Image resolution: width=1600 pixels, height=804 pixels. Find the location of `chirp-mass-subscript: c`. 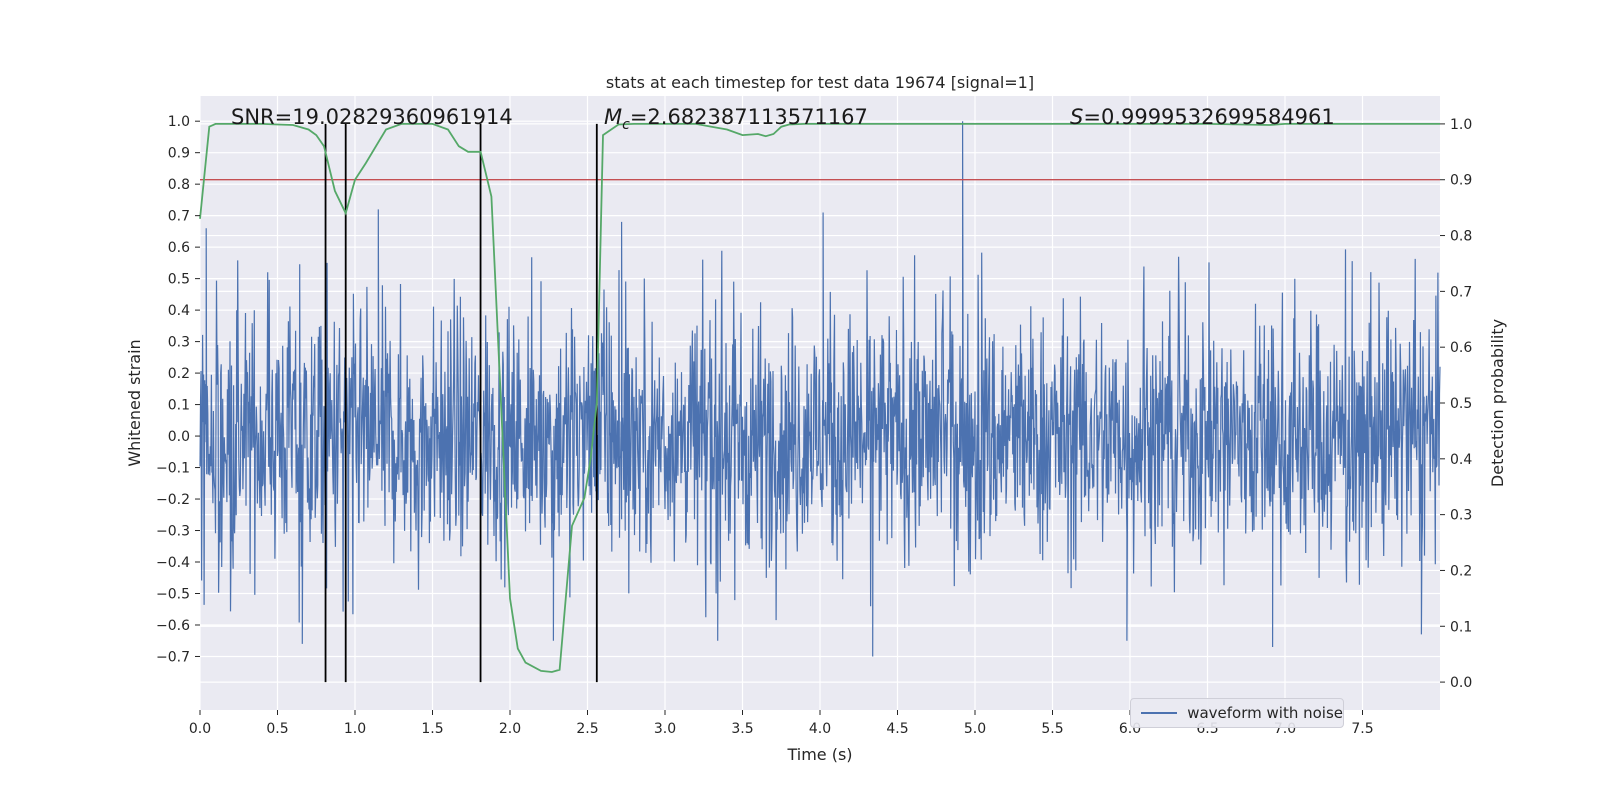

chirp-mass-subscript: c is located at coordinates (626, 125).